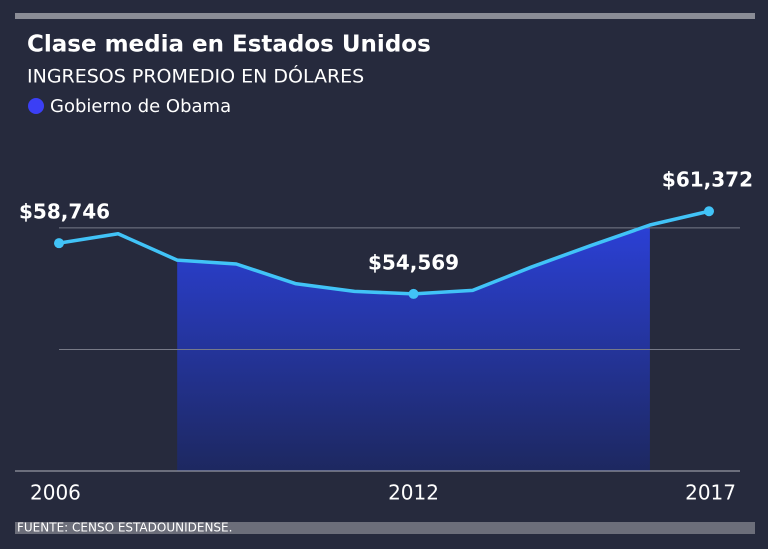 The image size is (768, 549). I want to click on legend-swatch, so click(36, 106).